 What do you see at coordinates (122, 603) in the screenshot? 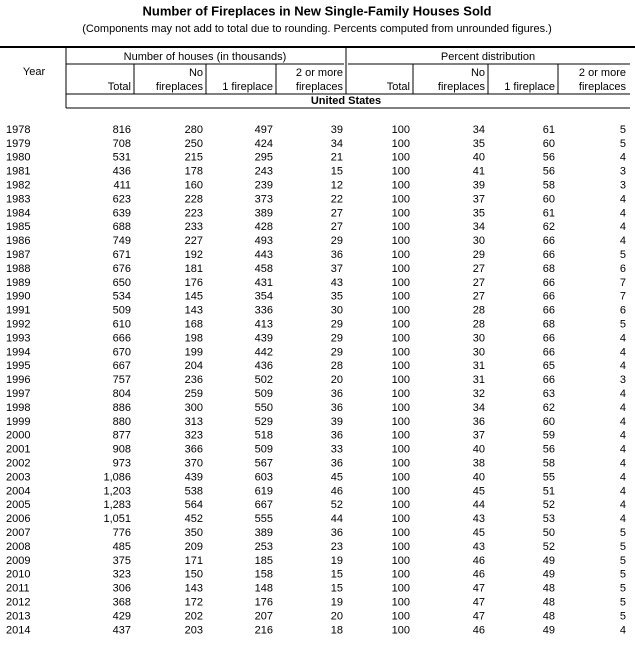
I see `value-cell: 368` at bounding box center [122, 603].